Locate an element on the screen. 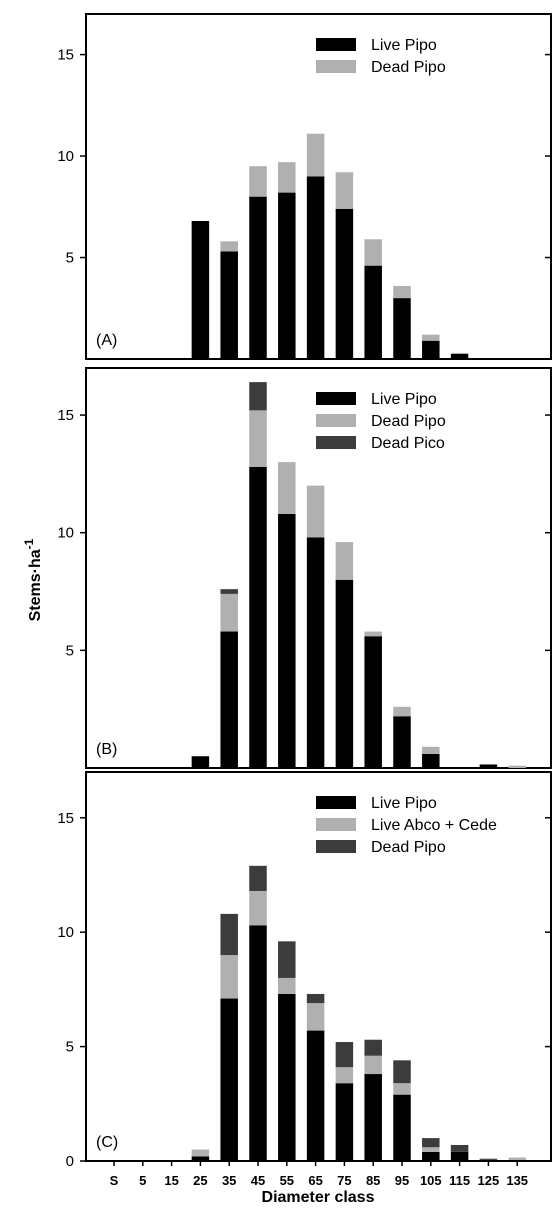 The height and width of the screenshot is (1210, 552). x-tick-label: 75 is located at coordinates (344, 1180).